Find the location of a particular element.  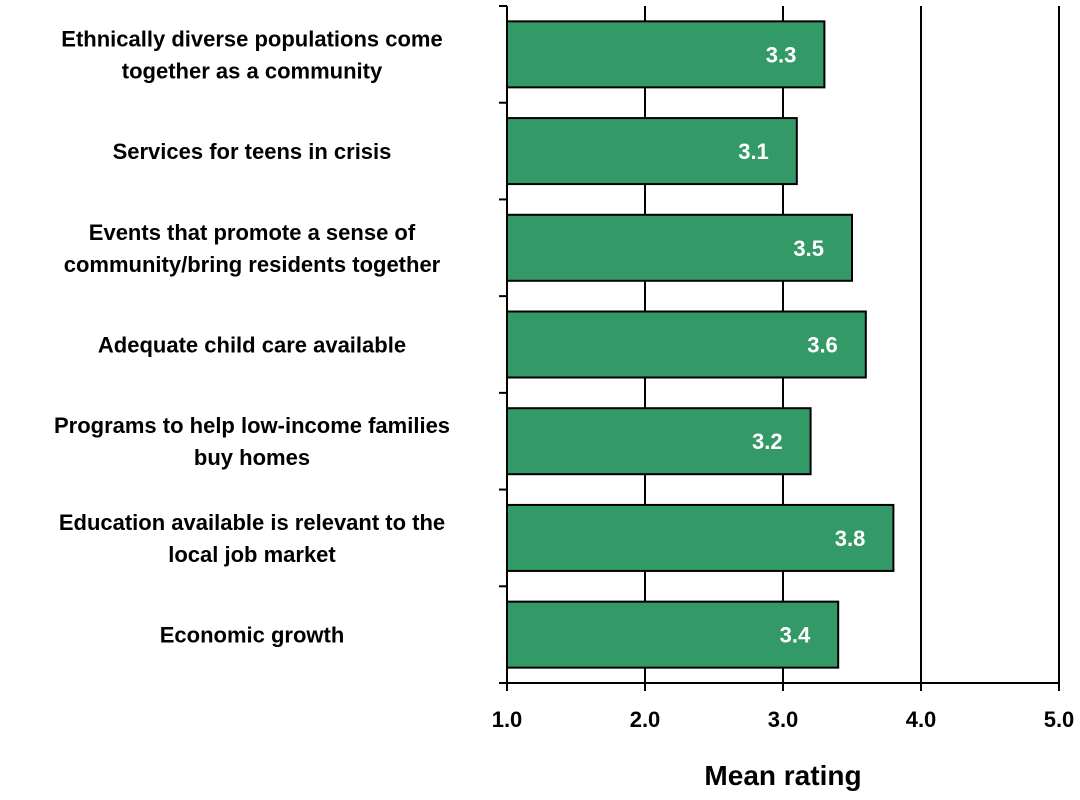

category-label-line: Events that promote a sense of is located at coordinates (252, 232).